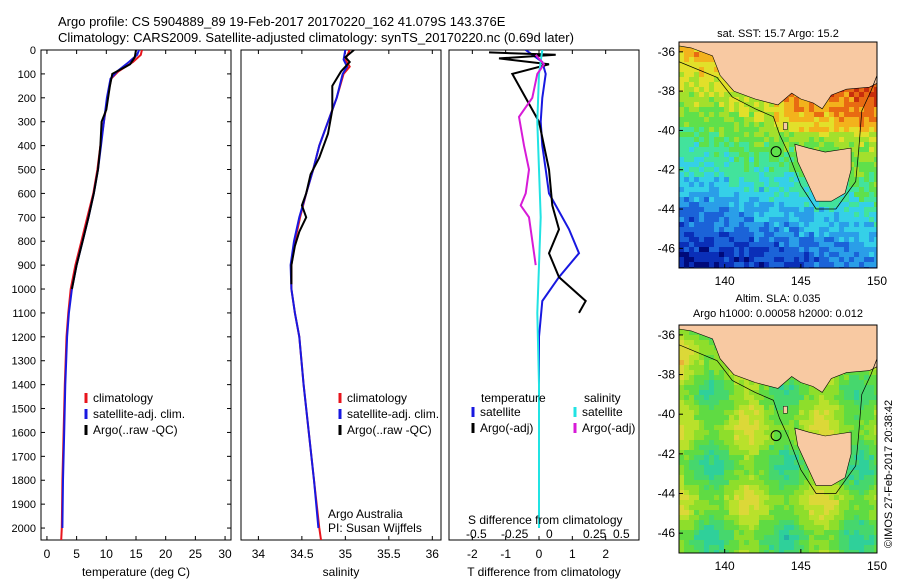 Image resolution: width=900 pixels, height=580 pixels. I want to click on y-tick-label: 1800, so click(24, 481).